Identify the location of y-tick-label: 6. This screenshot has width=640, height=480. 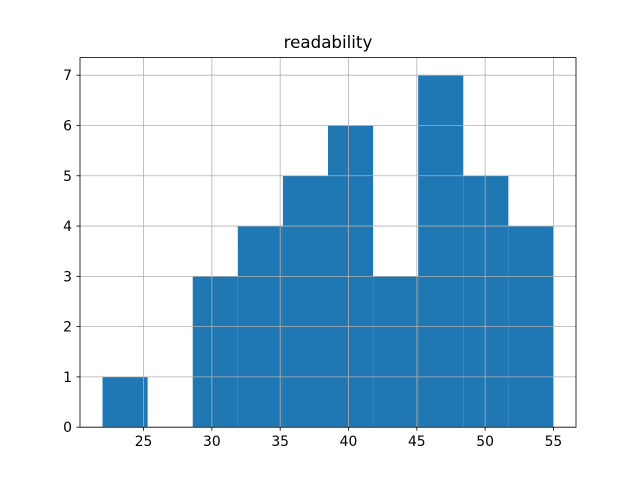
(67, 126).